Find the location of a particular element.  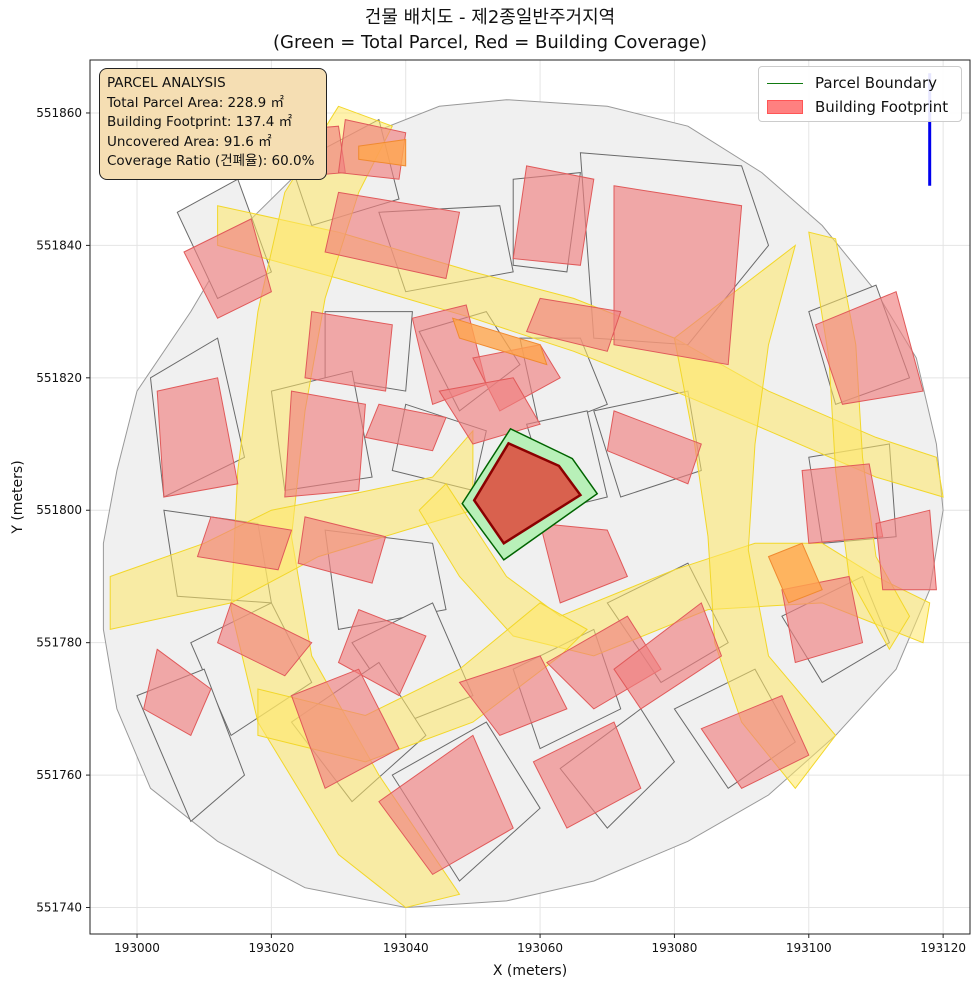

legend-item-building: Building Footprint is located at coordinates (860, 107).